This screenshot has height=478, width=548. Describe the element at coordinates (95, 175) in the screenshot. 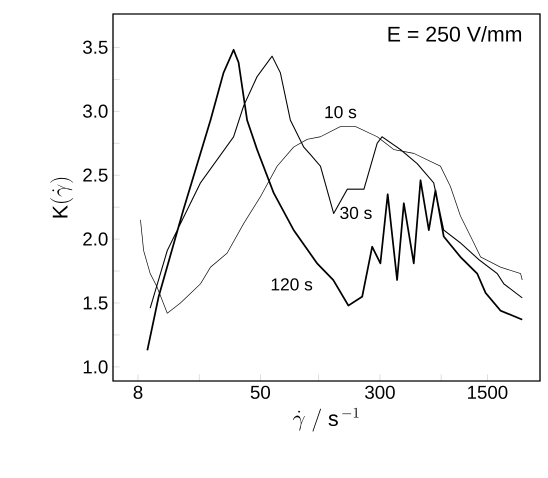

I see `y-tick-label: 2.5` at that location.